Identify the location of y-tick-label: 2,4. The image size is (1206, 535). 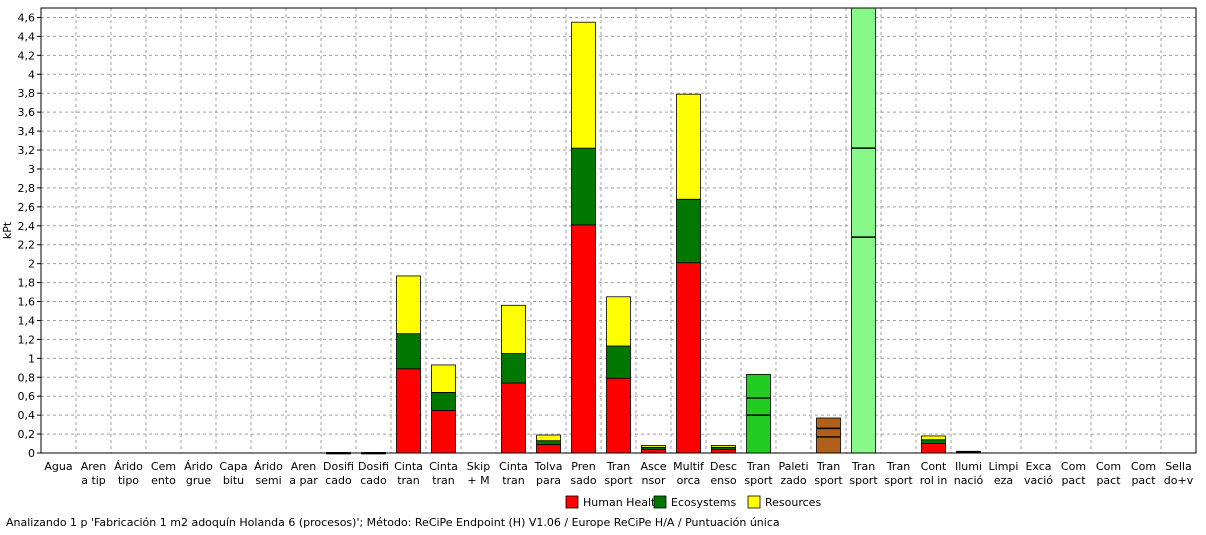
(27, 226).